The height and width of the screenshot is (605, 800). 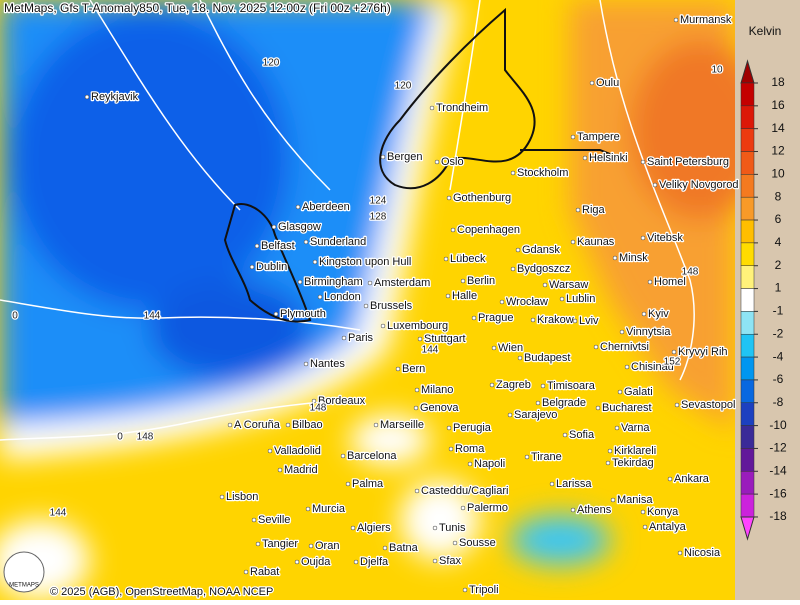 What do you see at coordinates (778, 470) in the screenshot?
I see `legend-label: -14` at bounding box center [778, 470].